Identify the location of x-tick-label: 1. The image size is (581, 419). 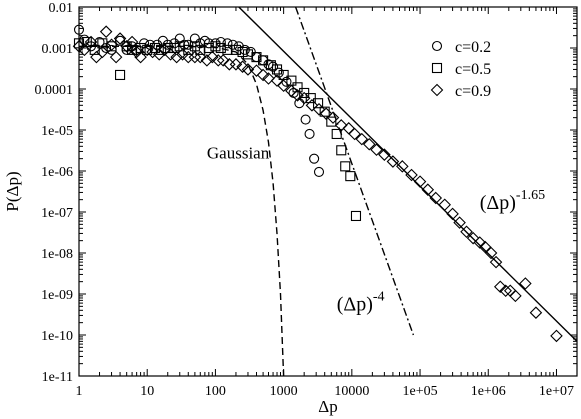
(79, 391).